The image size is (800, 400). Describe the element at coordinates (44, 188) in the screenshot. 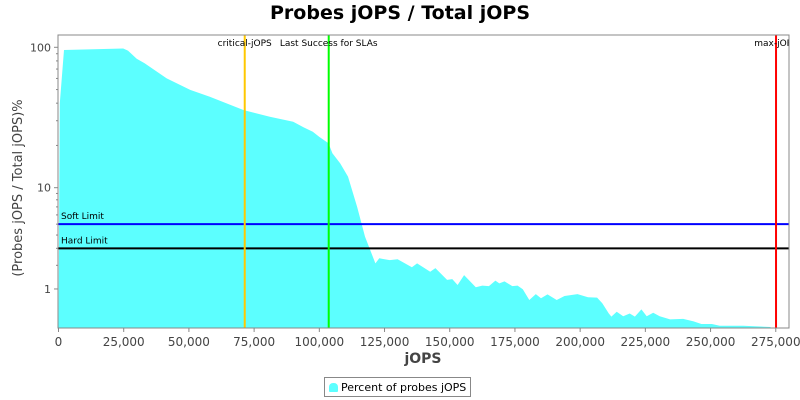

I see `y-tick-label: 10` at that location.